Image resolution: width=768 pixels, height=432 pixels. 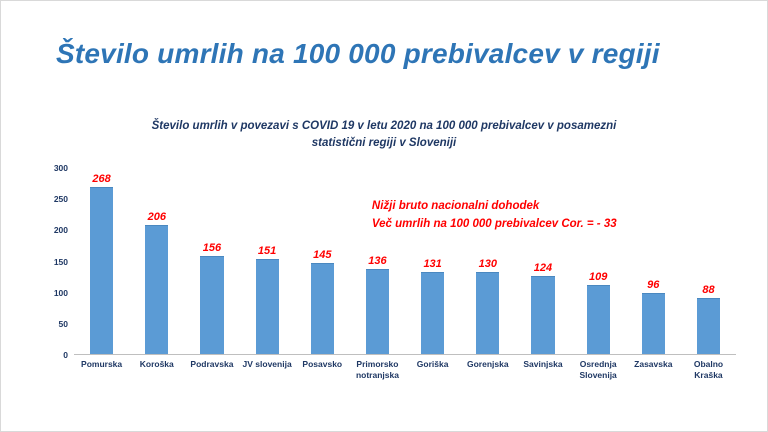 I want to click on bar-value-label: 206, so click(x=156, y=217).